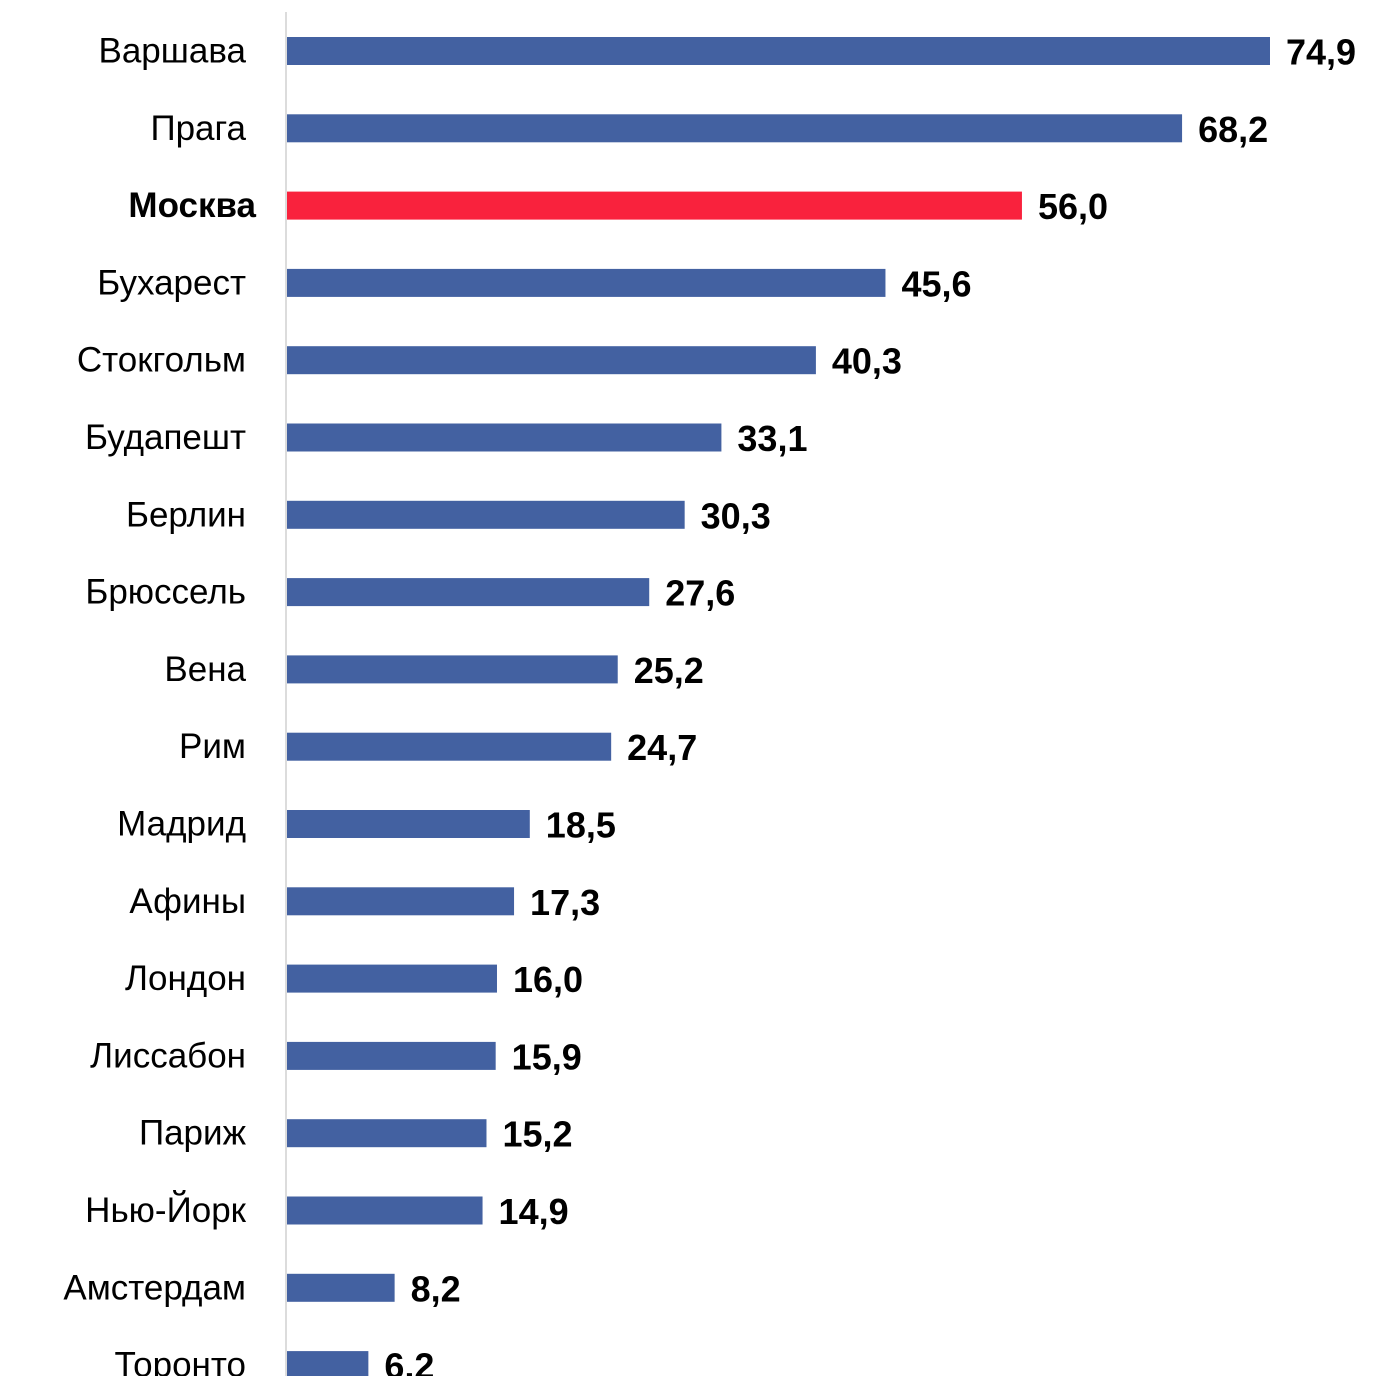 This screenshot has width=1378, height=1376. Describe the element at coordinates (165, 437) in the screenshot. I see `category-label: Будапешт` at that location.